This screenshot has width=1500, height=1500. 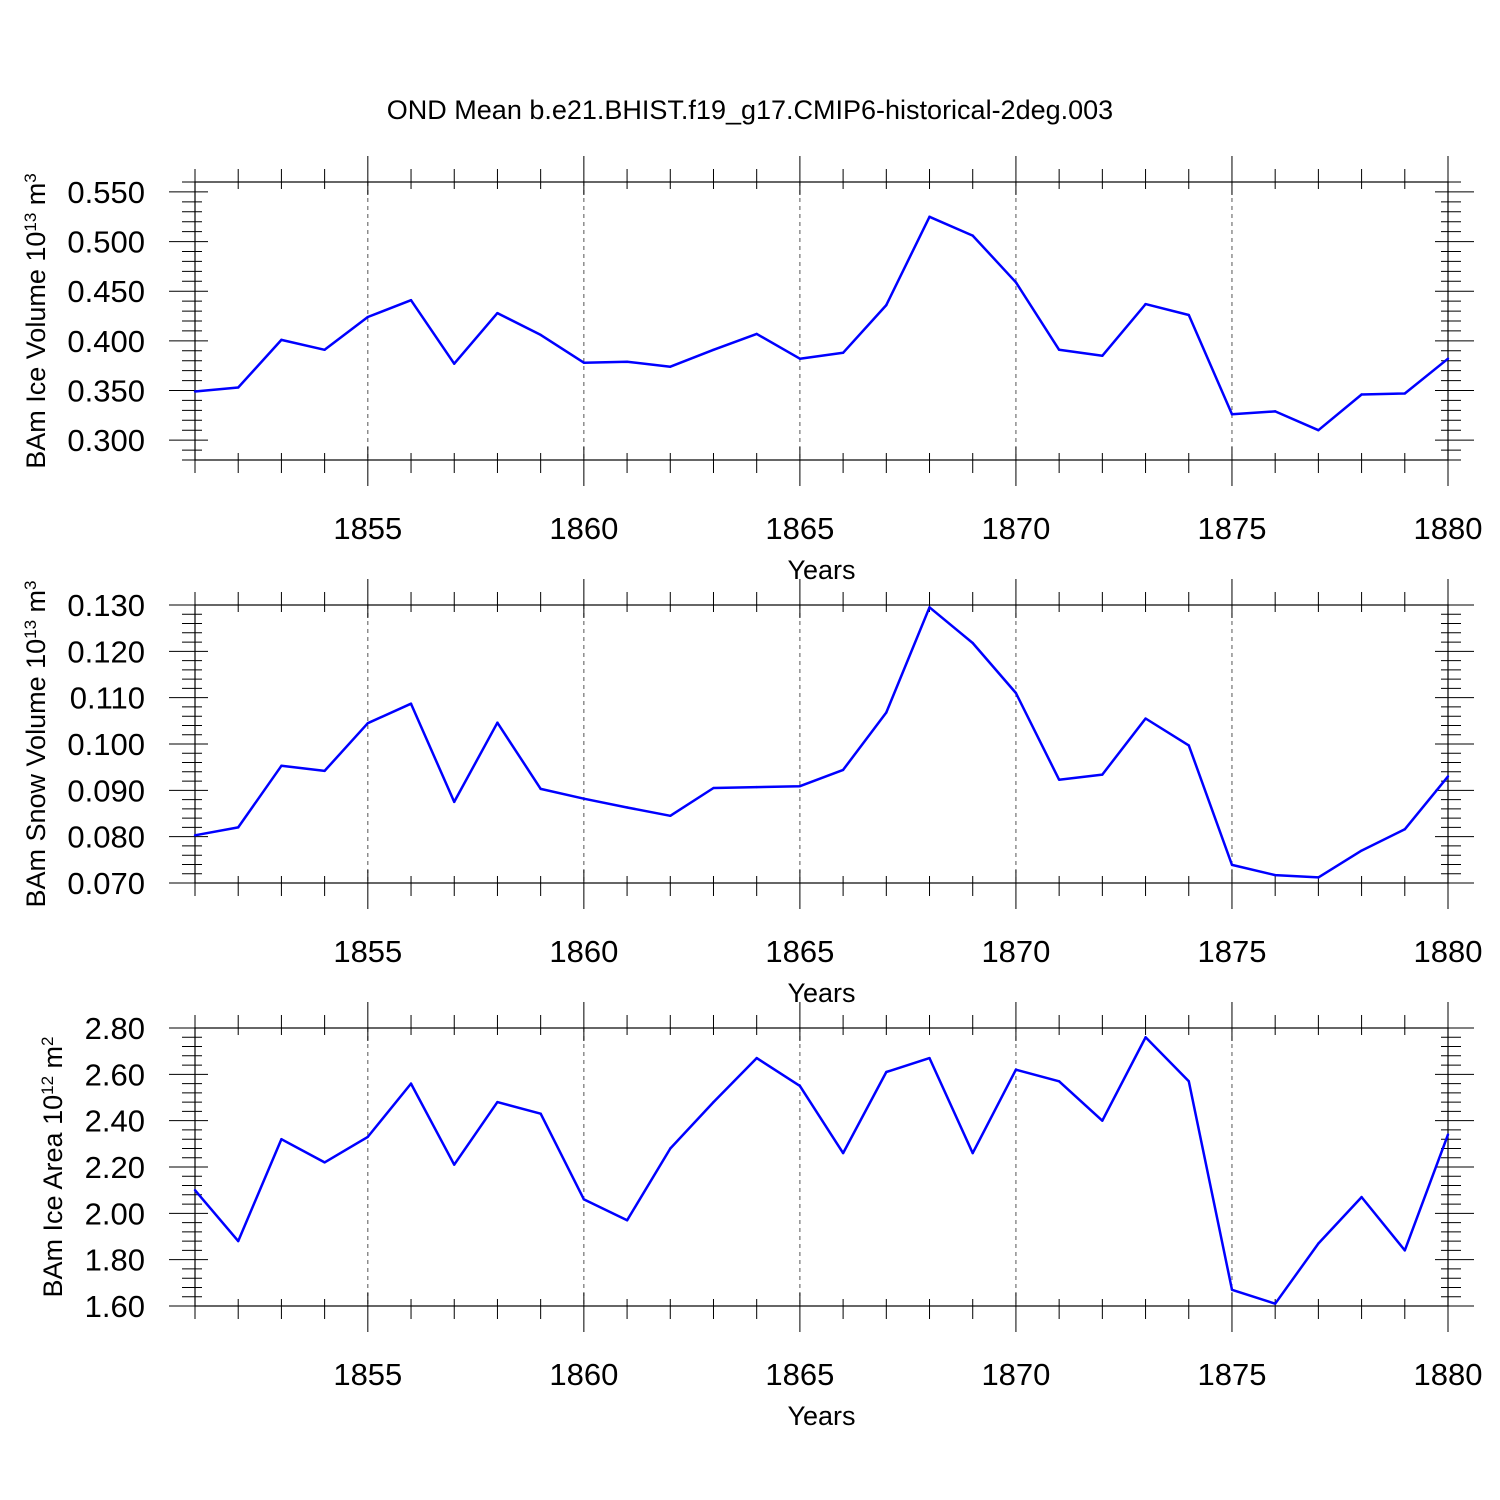 What do you see at coordinates (821, 323) in the screenshot?
I see `series-line` at bounding box center [821, 323].